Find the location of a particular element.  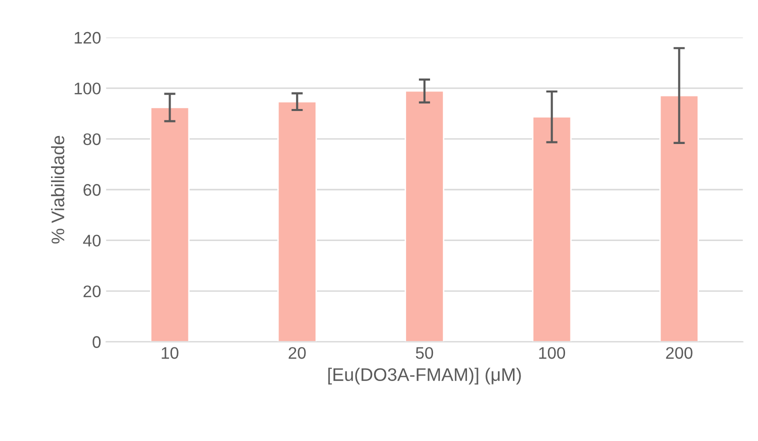

y-tick-label: 60 is located at coordinates (92, 190).